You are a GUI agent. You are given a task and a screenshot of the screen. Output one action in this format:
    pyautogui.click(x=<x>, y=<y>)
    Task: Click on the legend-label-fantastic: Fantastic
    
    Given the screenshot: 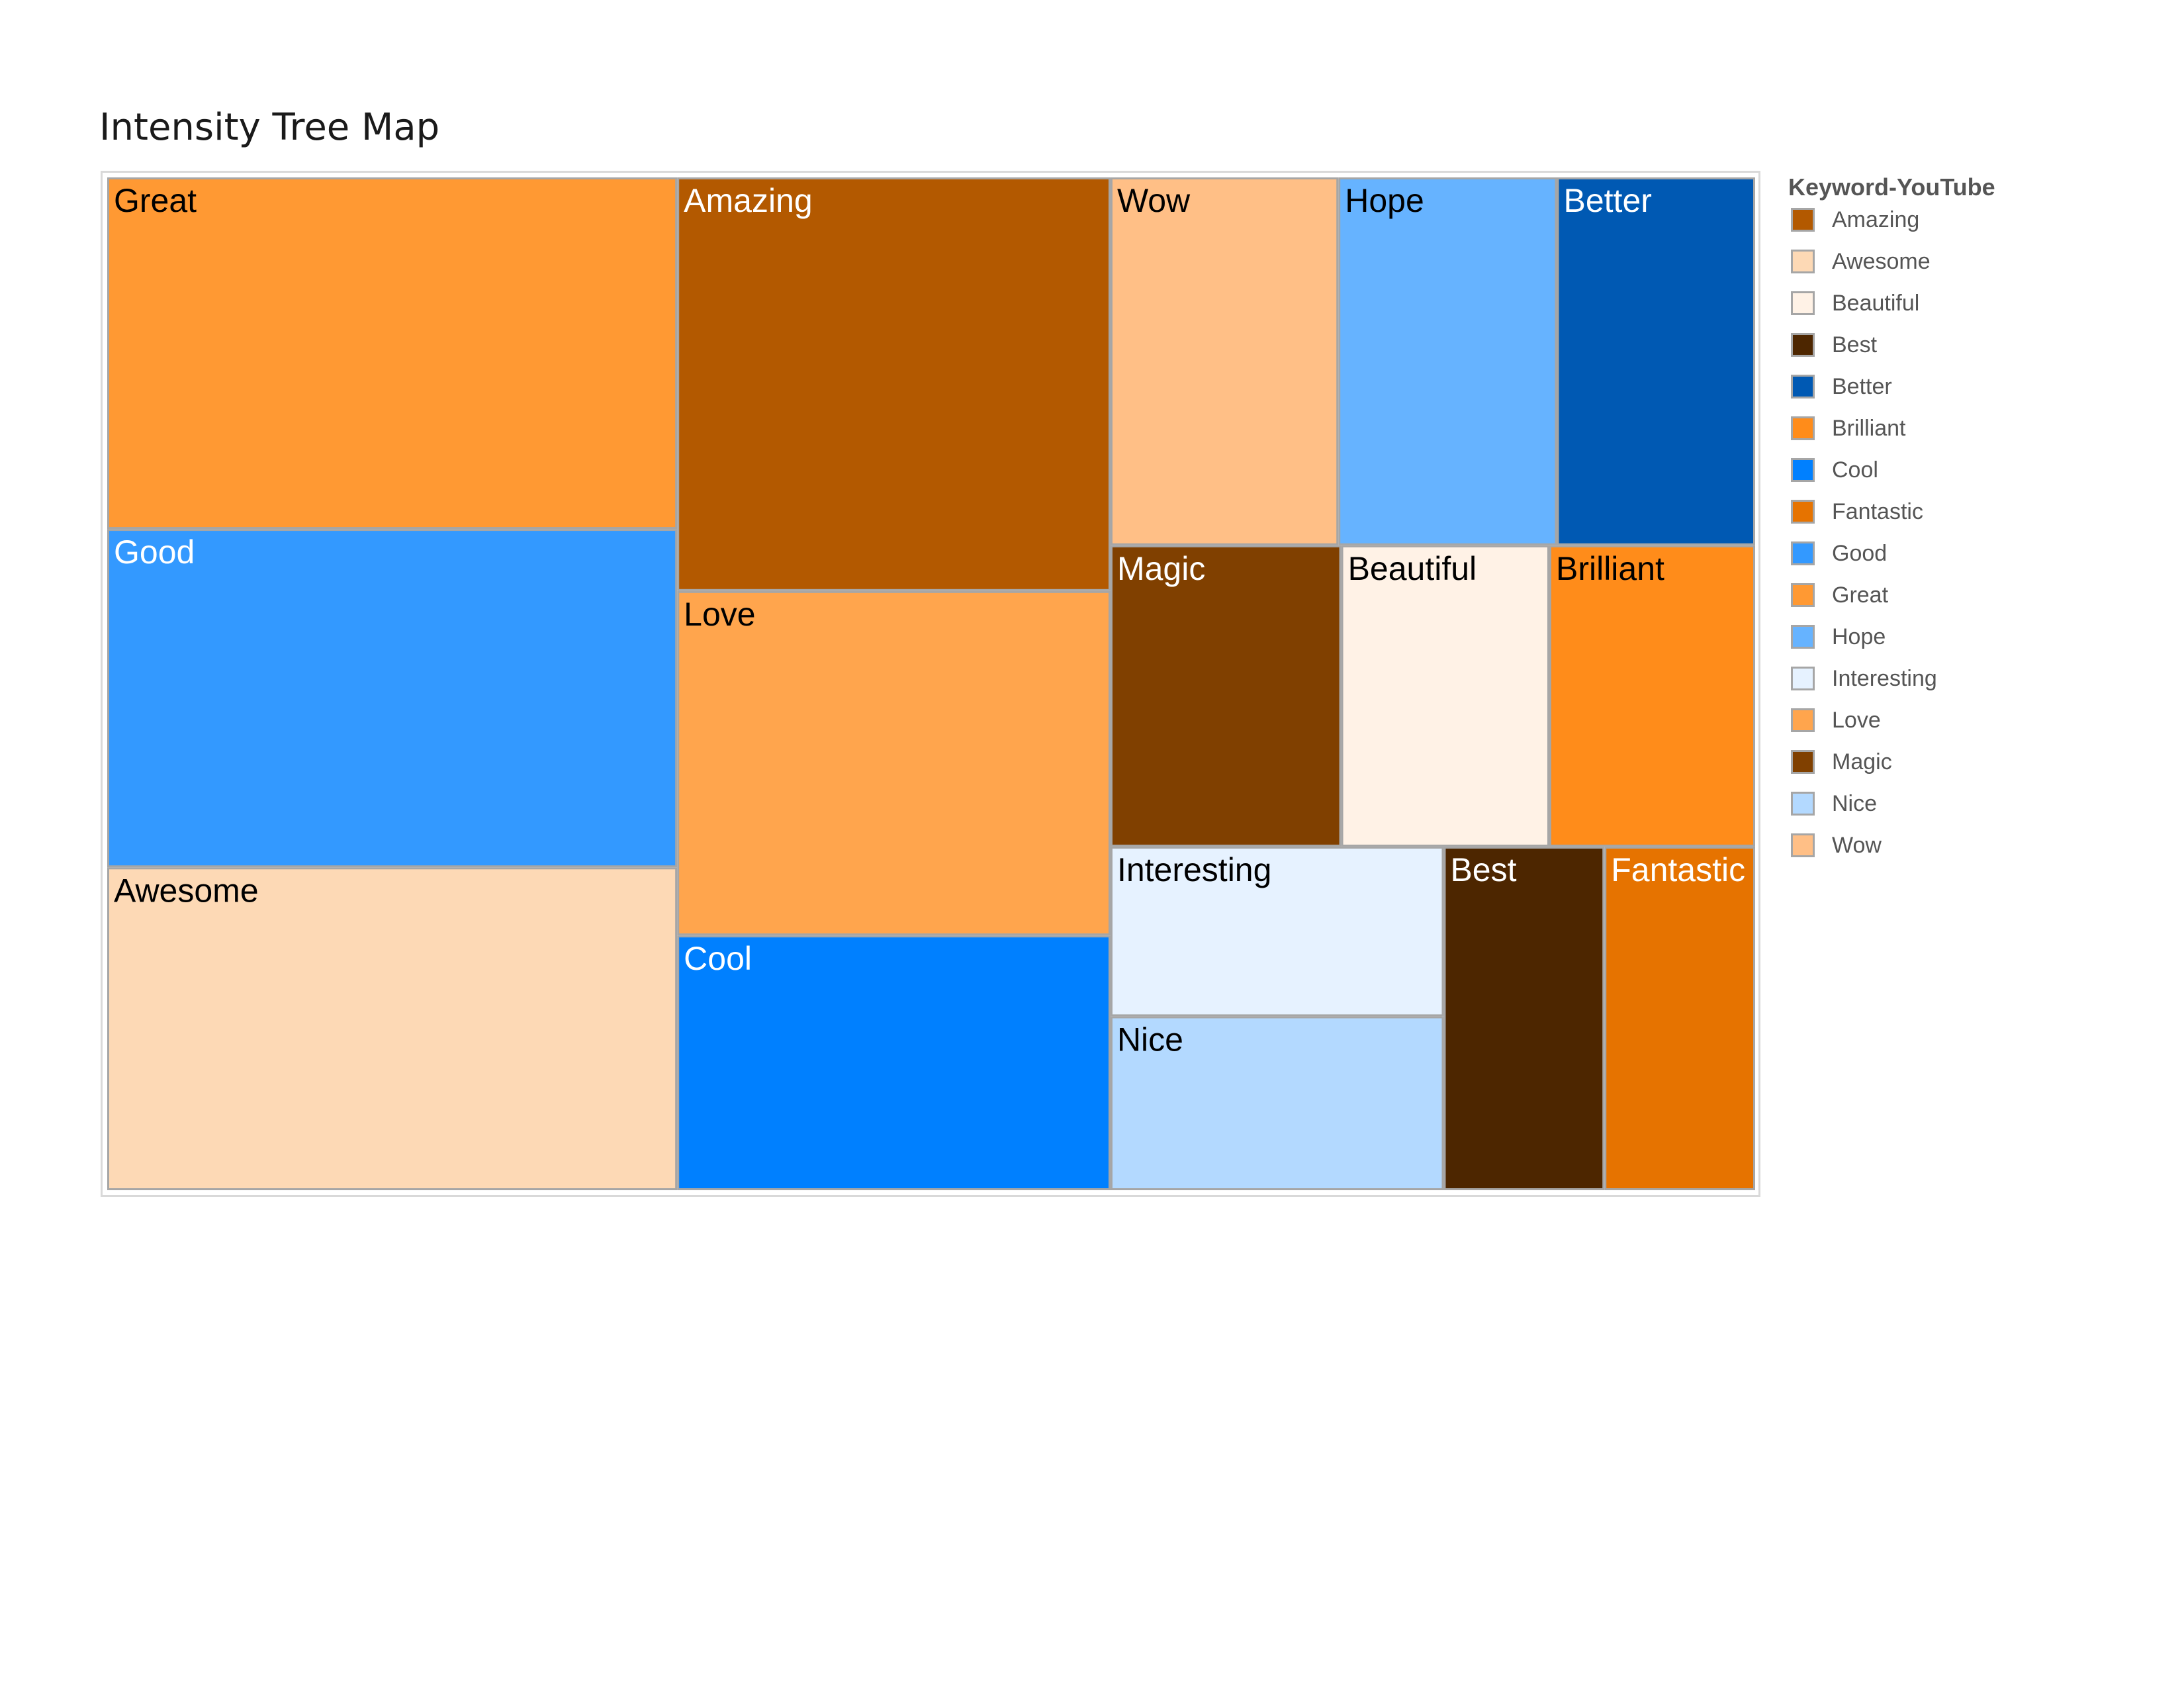 What is the action you would take?
    pyautogui.click(x=1877, y=511)
    